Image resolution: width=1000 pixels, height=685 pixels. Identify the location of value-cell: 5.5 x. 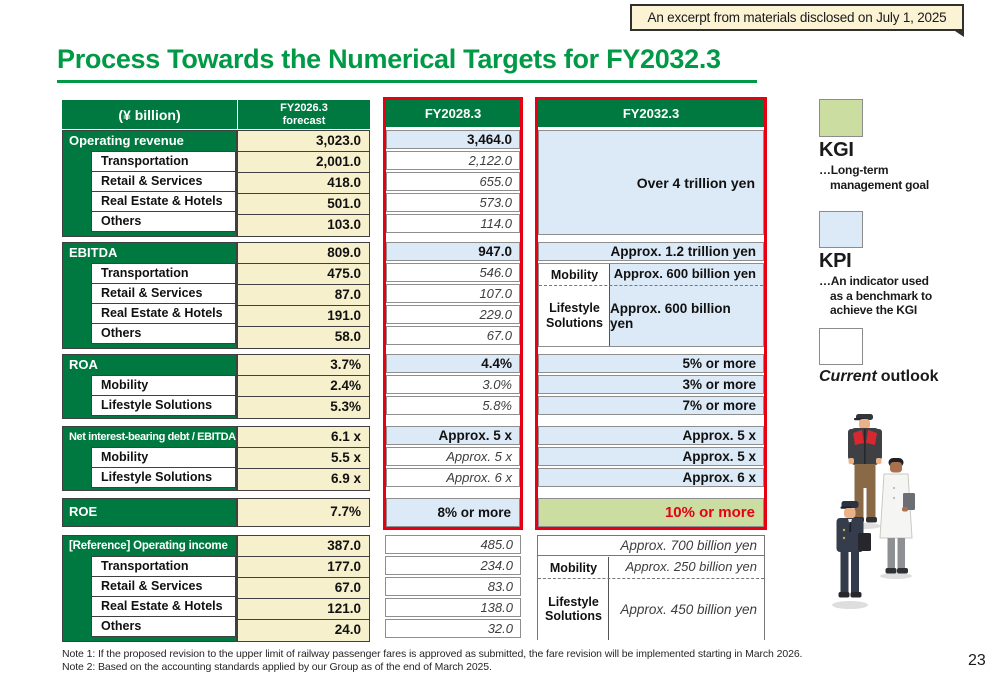
(303, 458).